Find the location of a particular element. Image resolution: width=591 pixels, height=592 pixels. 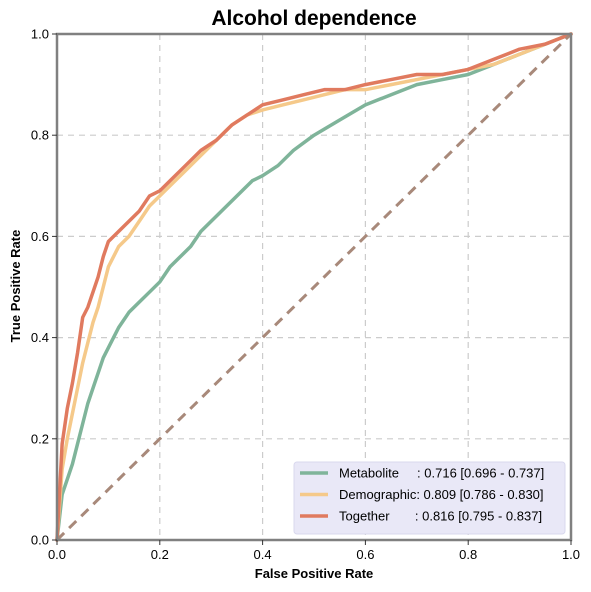

legend-label-metabolite: Metabolite : 0.716 [0.696 - 0.737] is located at coordinates (441, 473).